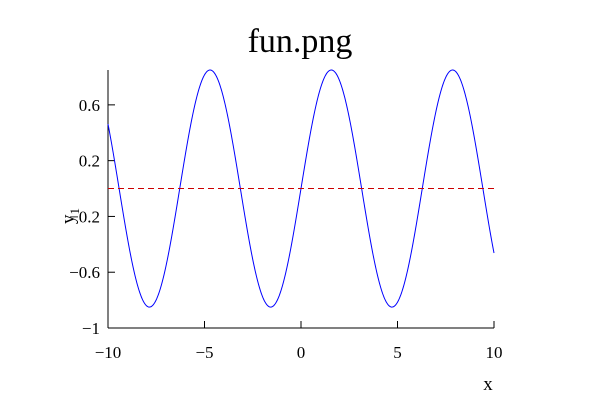  What do you see at coordinates (108, 352) in the screenshot?
I see `x-tick-label: −10` at bounding box center [108, 352].